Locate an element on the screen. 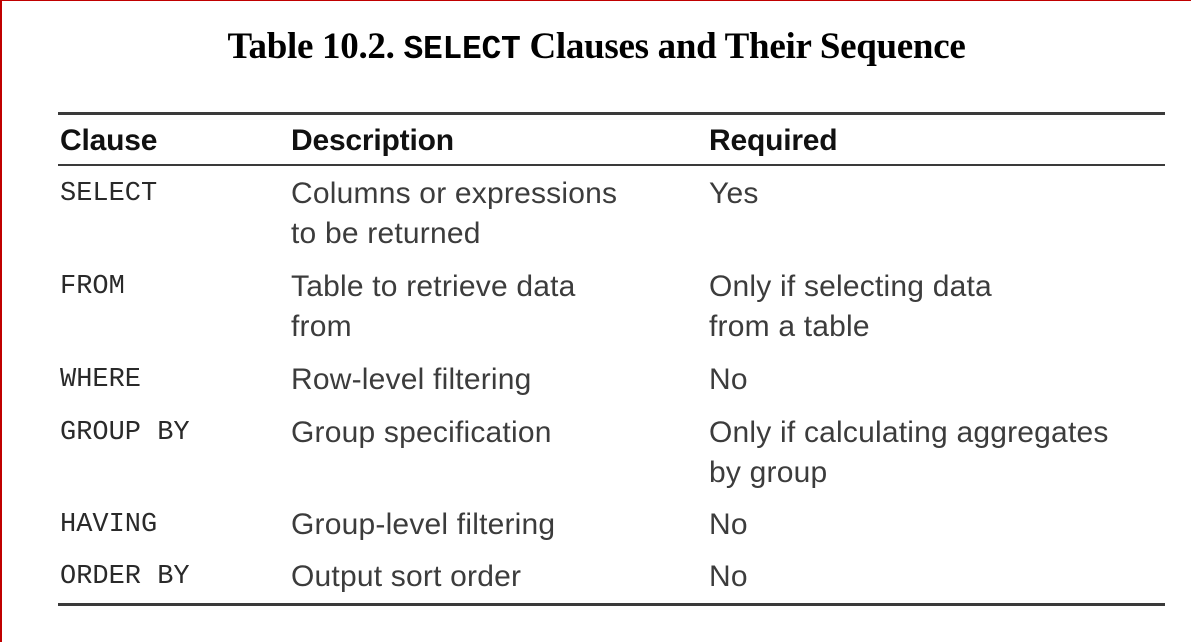 Image resolution: width=1193 pixels, height=644 pixels. description-cell: Table to retrieve data from is located at coordinates (433, 306).